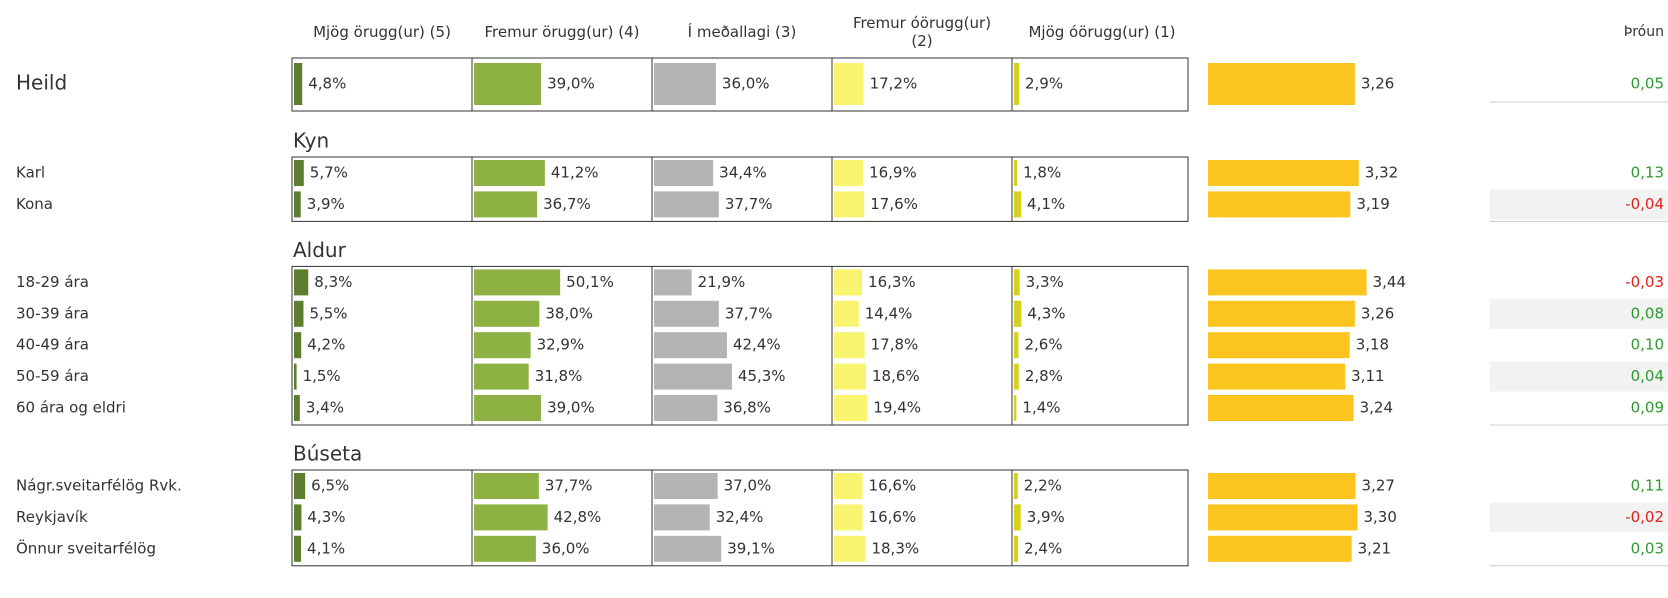 The width and height of the screenshot is (1668, 598). Describe the element at coordinates (762, 376) in the screenshot. I see `segment-label: 45,3%` at that location.